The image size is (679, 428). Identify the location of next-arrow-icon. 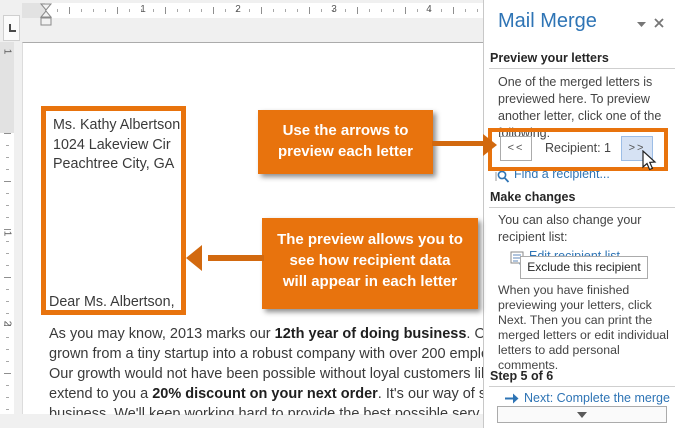
(512, 398).